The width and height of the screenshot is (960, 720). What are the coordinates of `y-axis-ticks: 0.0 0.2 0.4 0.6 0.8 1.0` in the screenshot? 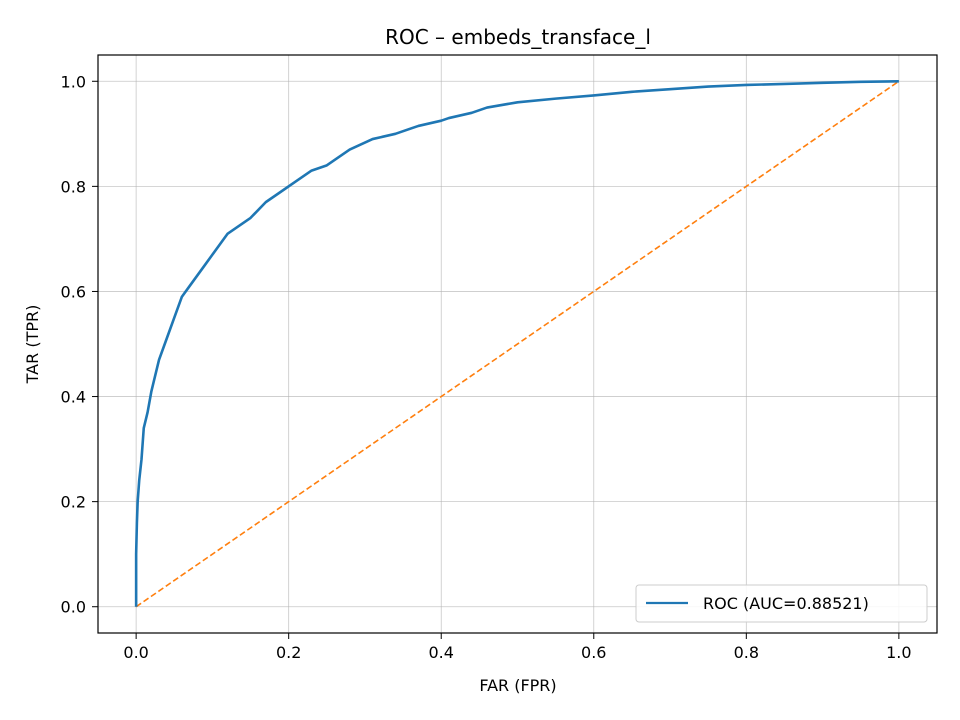 It's located at (79, 344).